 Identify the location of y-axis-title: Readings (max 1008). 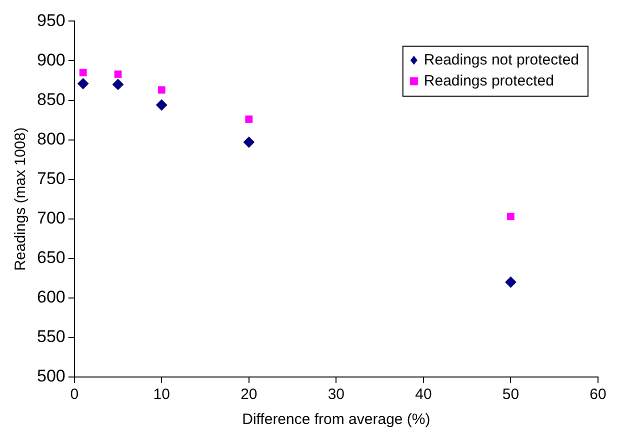
(21, 199).